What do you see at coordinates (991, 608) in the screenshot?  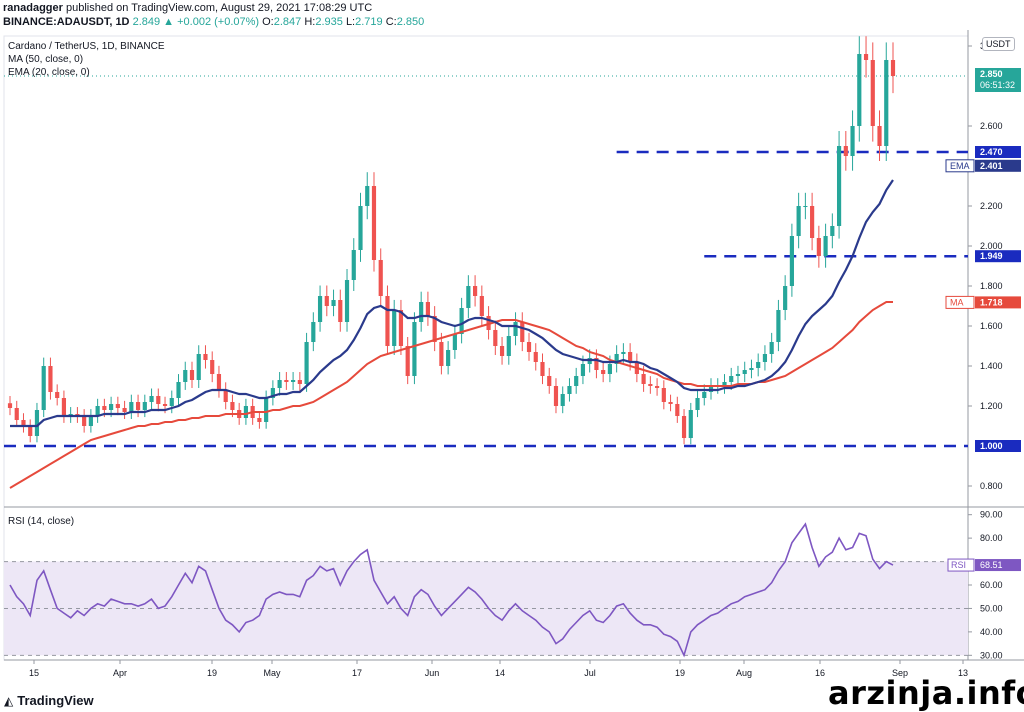 I see `rsi-tick-label: 50.00` at bounding box center [991, 608].